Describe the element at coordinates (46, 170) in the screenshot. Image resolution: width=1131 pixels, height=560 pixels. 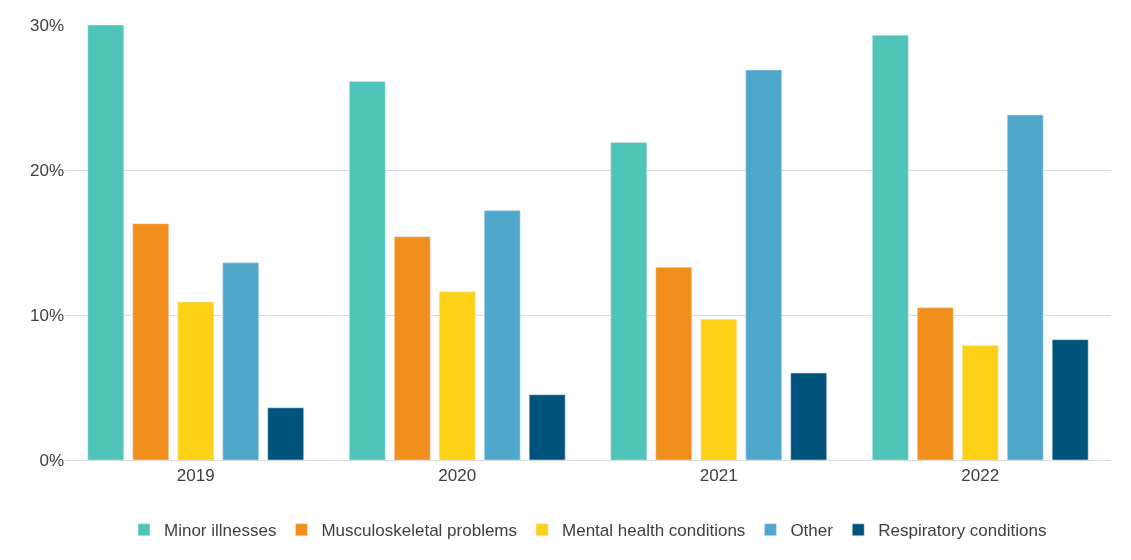
I see `y-tick-label: 20%` at that location.